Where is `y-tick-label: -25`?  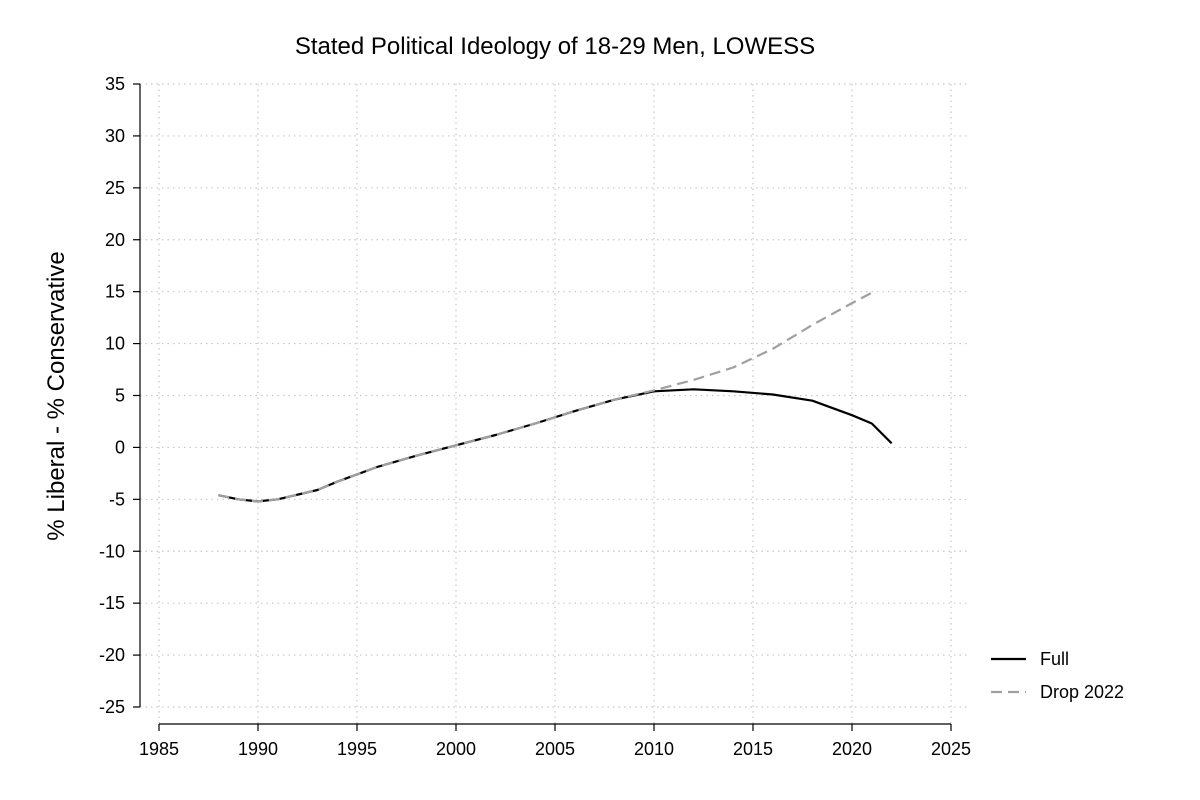 y-tick-label: -25 is located at coordinates (112, 707).